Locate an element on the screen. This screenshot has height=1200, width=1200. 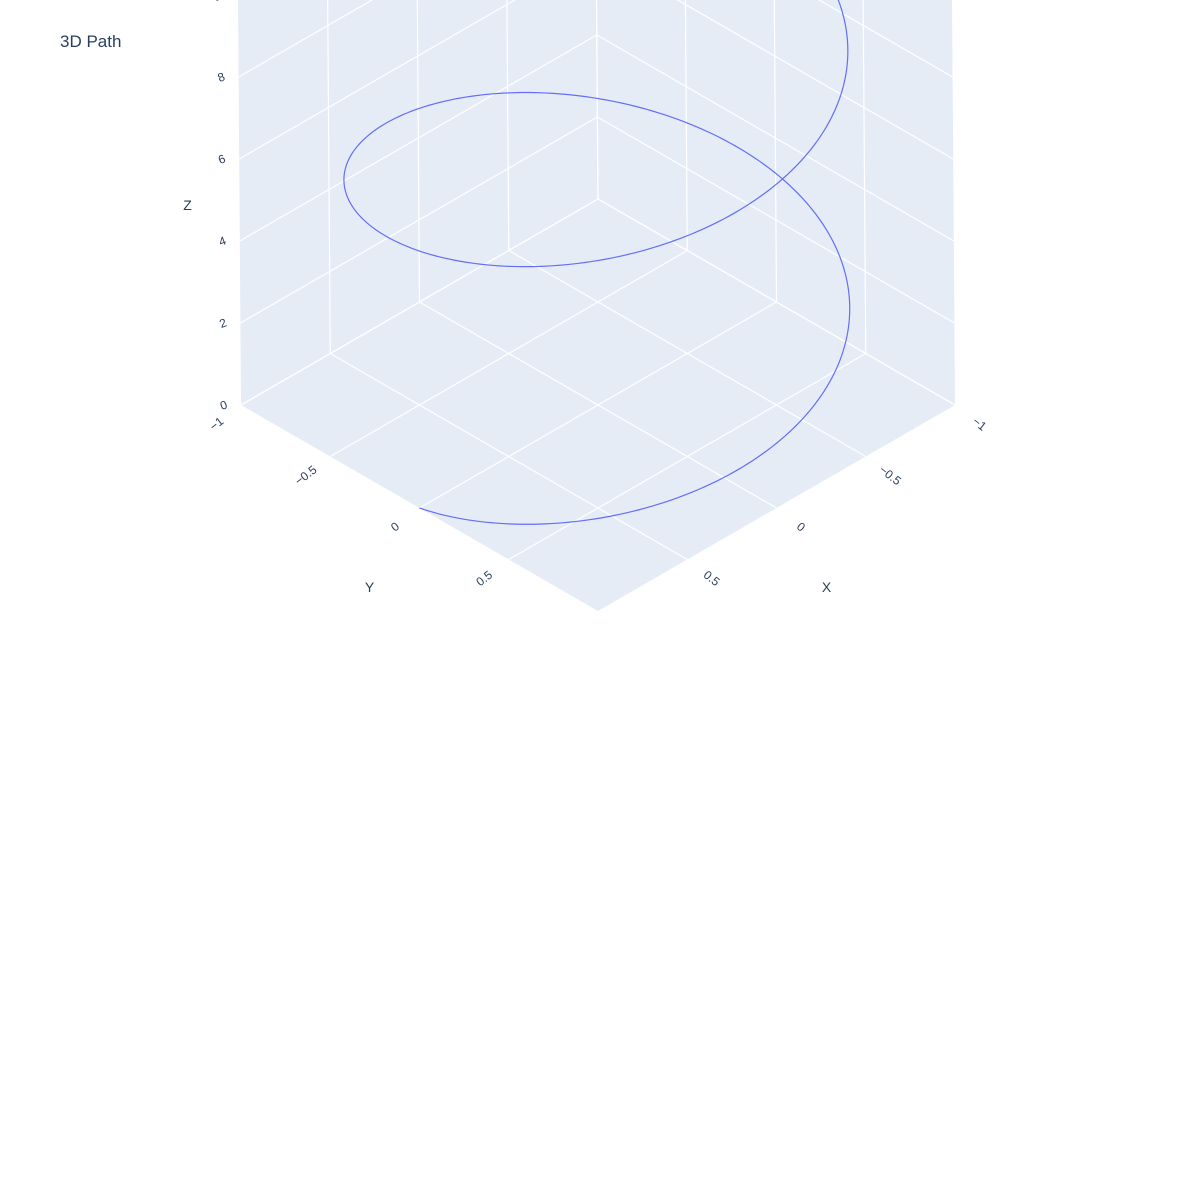
z-axis-title: Z is located at coordinates (187, 205).